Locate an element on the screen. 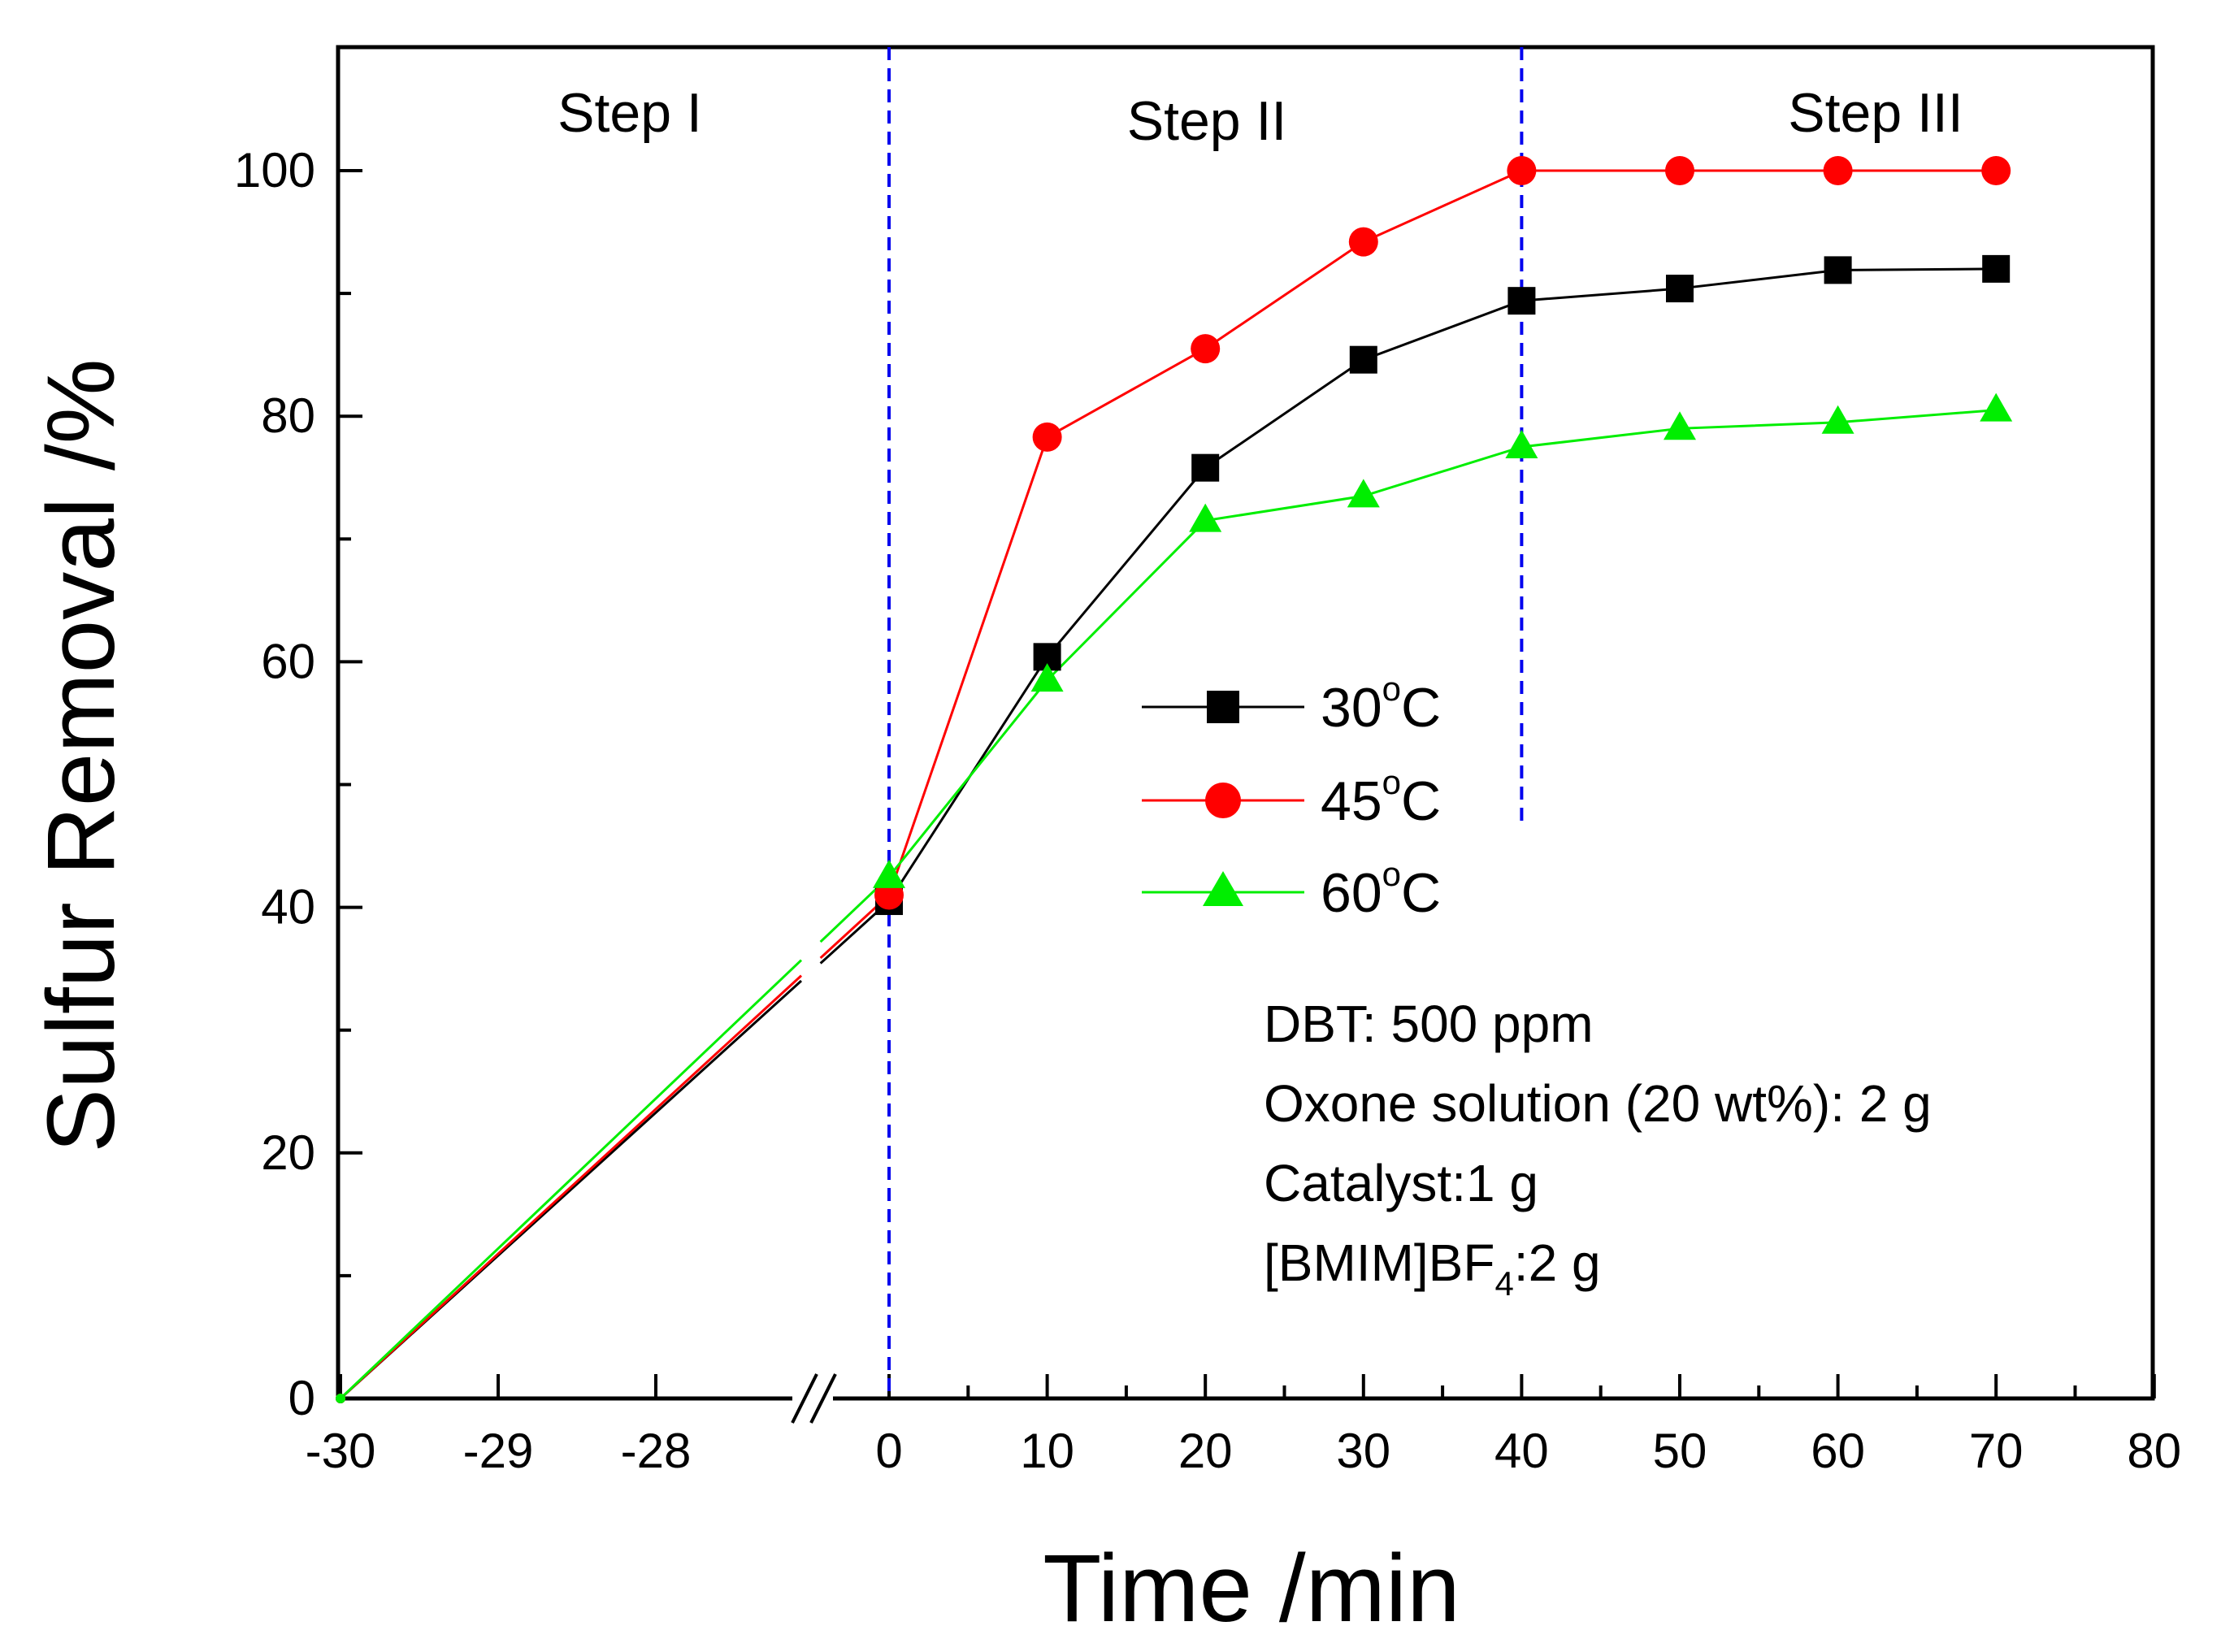  x-tick-label: 10 is located at coordinates (1047, 1451).